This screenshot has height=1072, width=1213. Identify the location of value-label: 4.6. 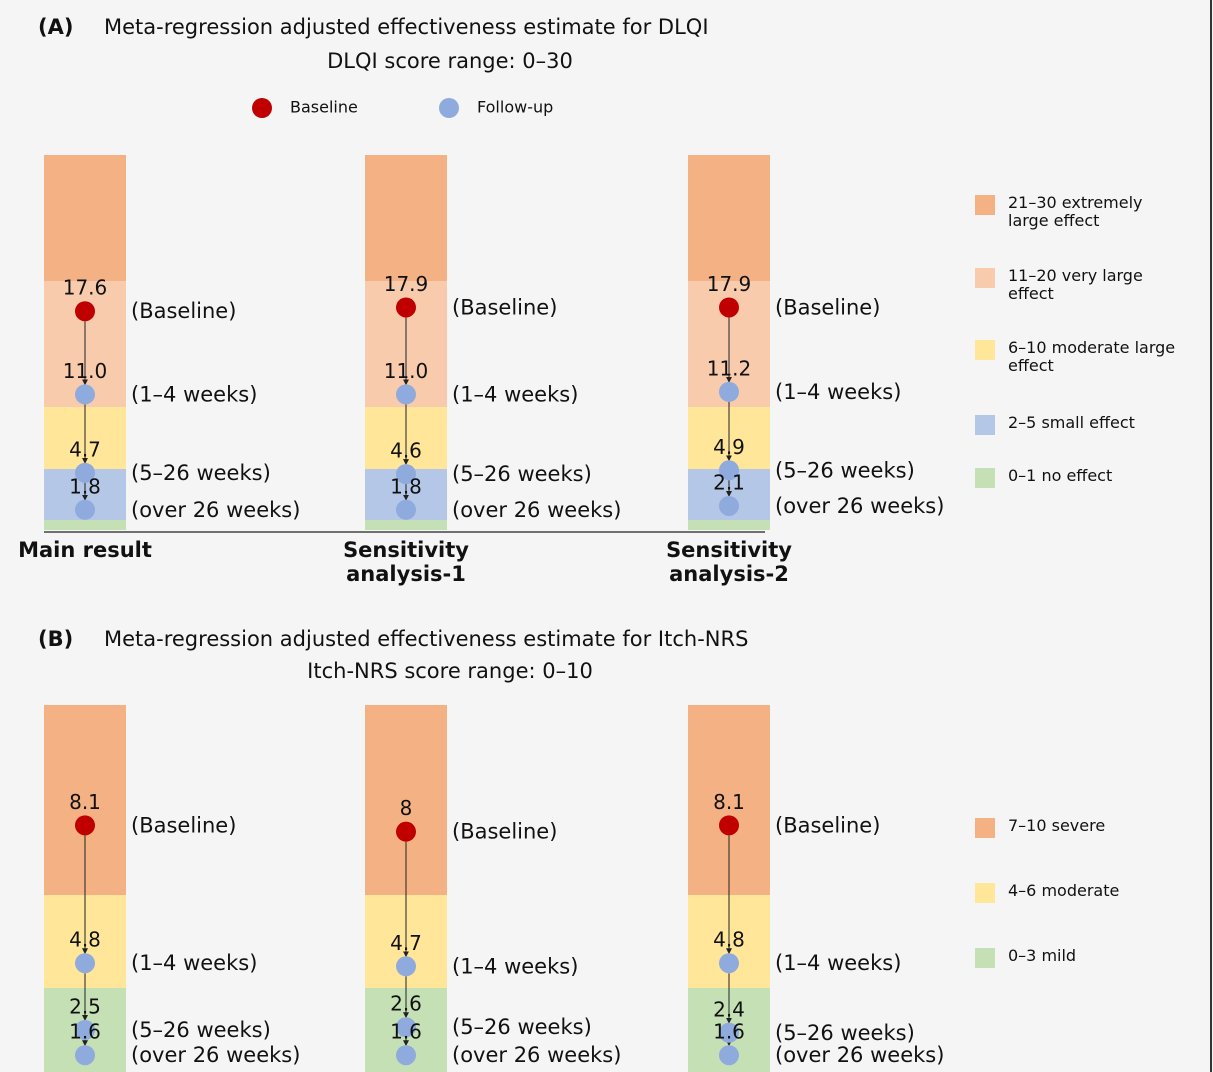
(406, 451).